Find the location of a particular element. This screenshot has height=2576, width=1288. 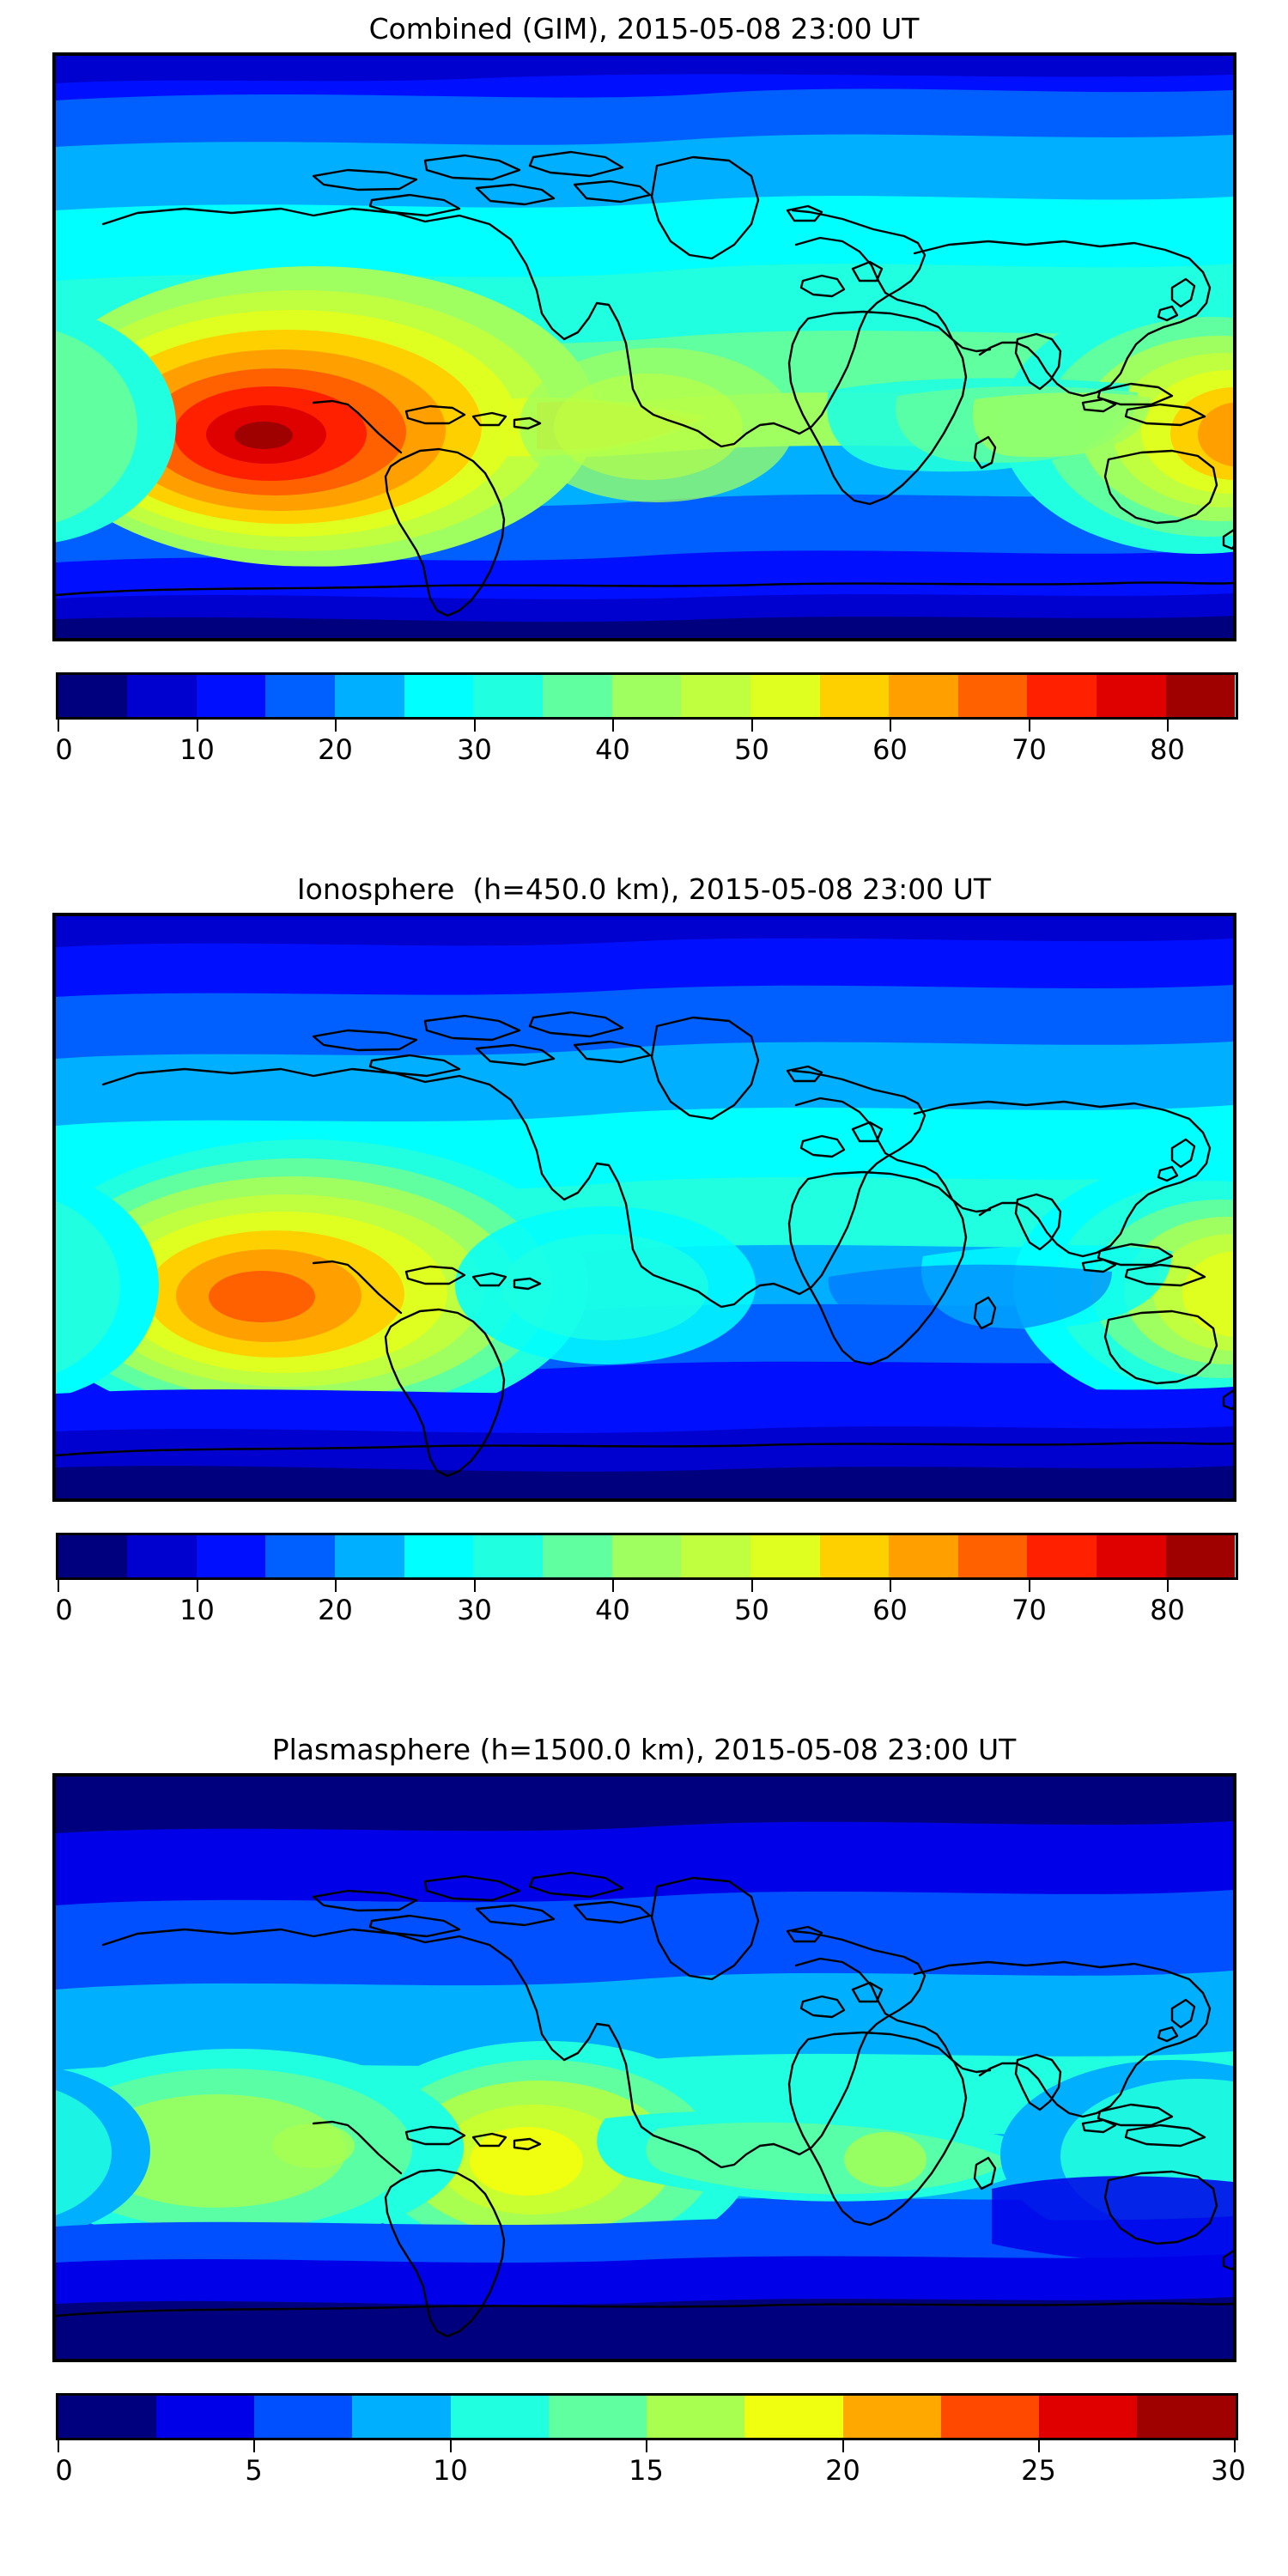

cbar1-tick-50: 50 is located at coordinates (751, 749).